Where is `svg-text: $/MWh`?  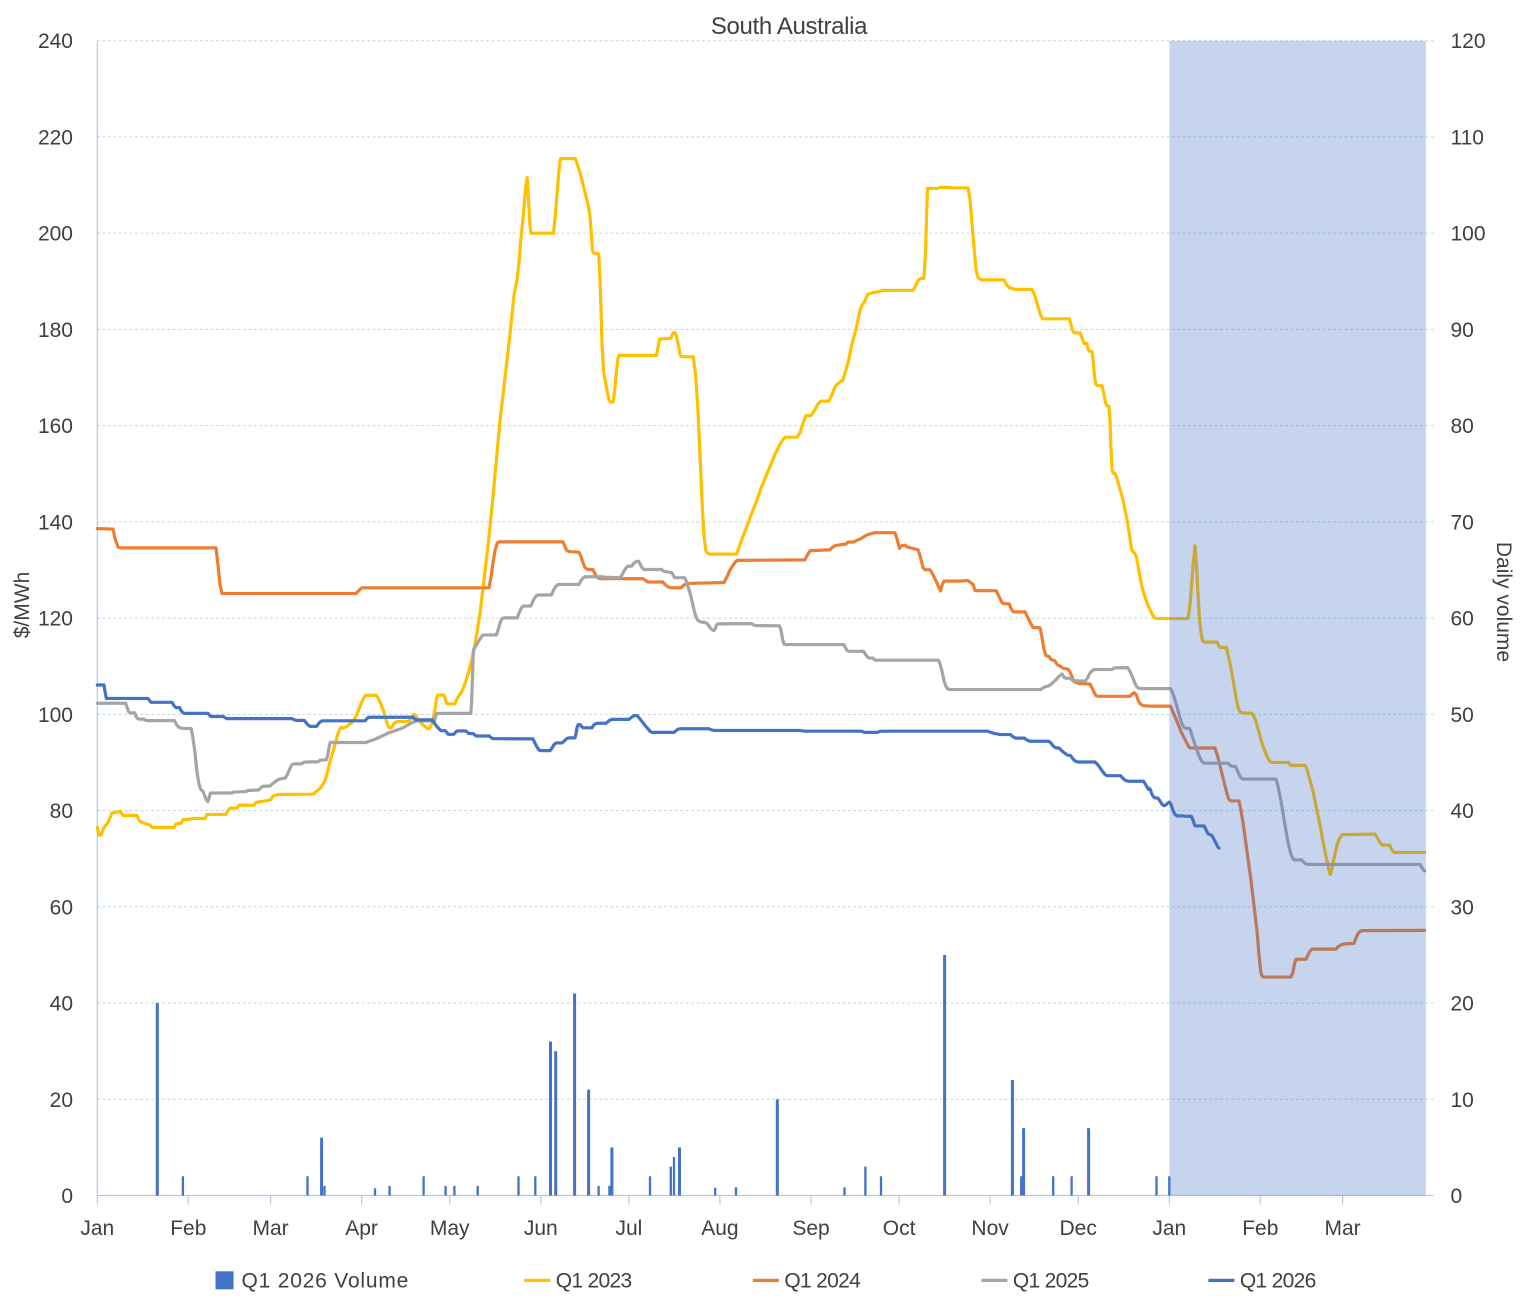 svg-text: $/MWh is located at coordinates (22, 605).